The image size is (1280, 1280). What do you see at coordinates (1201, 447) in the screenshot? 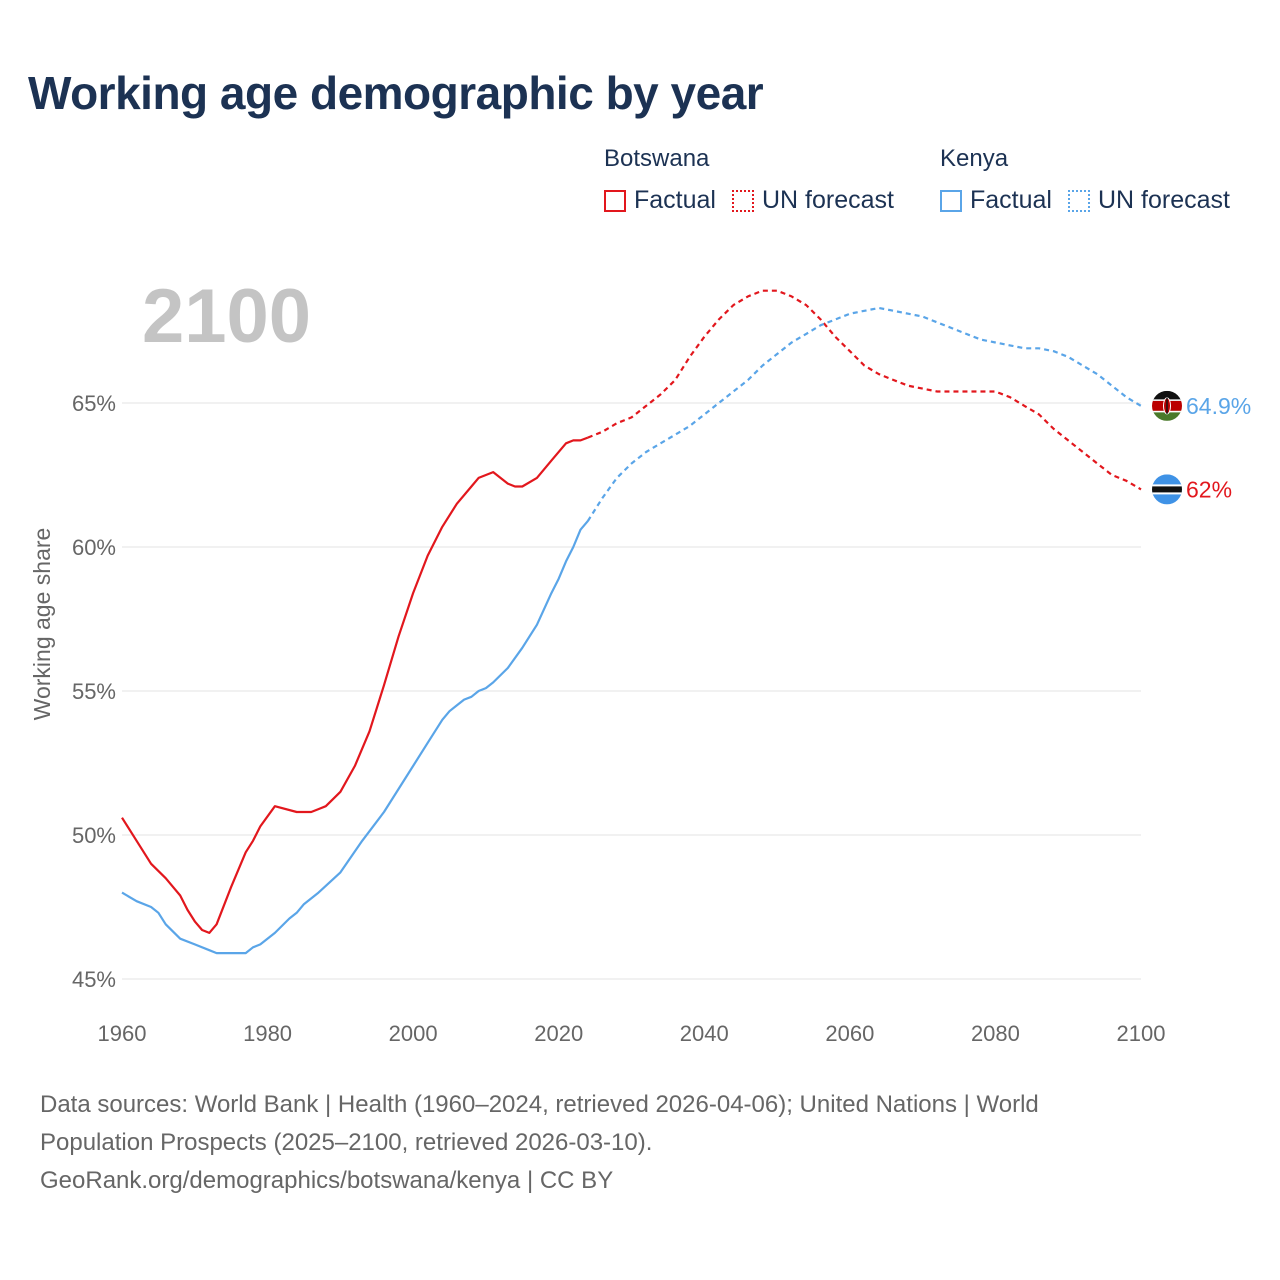
I see `end-markers: 62% 64.9%` at bounding box center [1201, 447].